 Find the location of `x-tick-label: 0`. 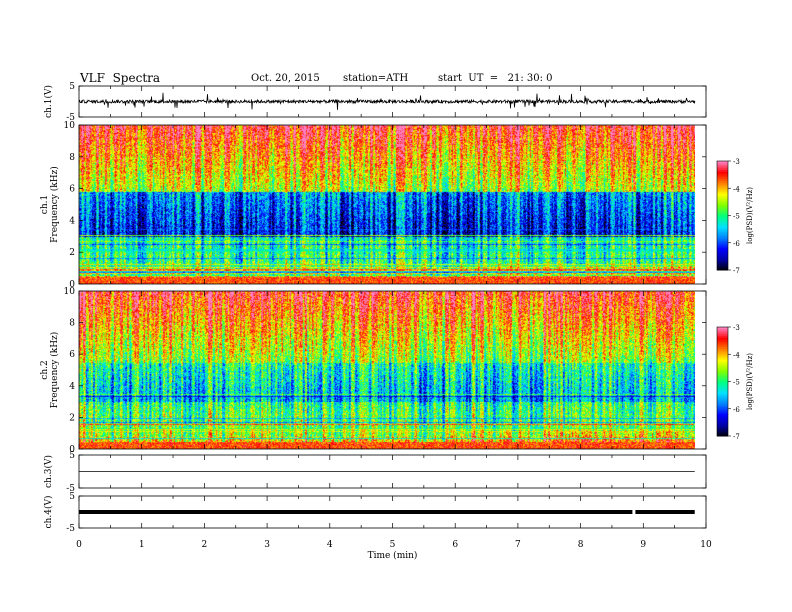

x-tick-label: 0 is located at coordinates (79, 545).